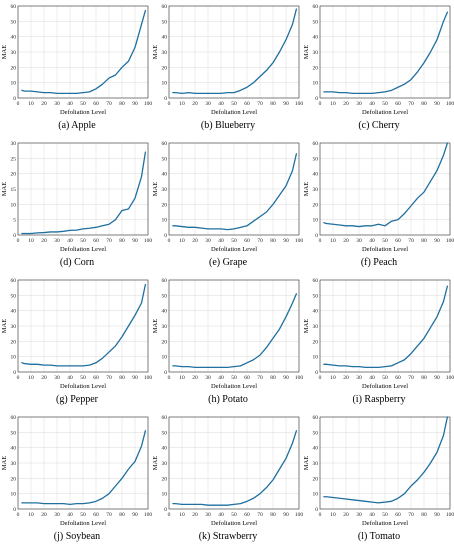 The width and height of the screenshot is (454, 550). I want to click on chart-caption: (c) Cherry, so click(379, 125).